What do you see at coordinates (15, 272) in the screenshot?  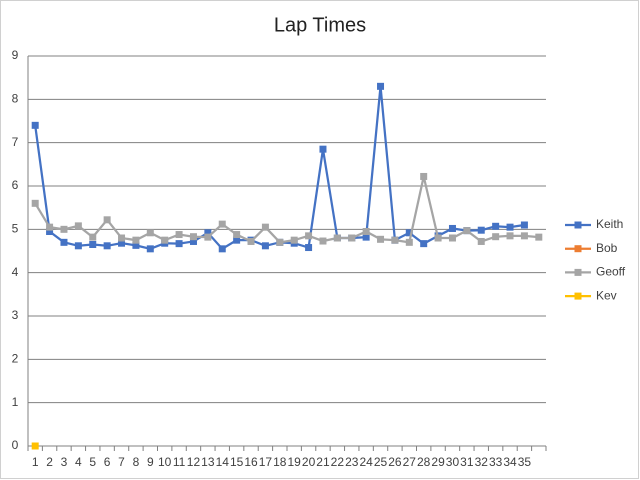 I see `y-tick-label: 4` at bounding box center [15, 272].